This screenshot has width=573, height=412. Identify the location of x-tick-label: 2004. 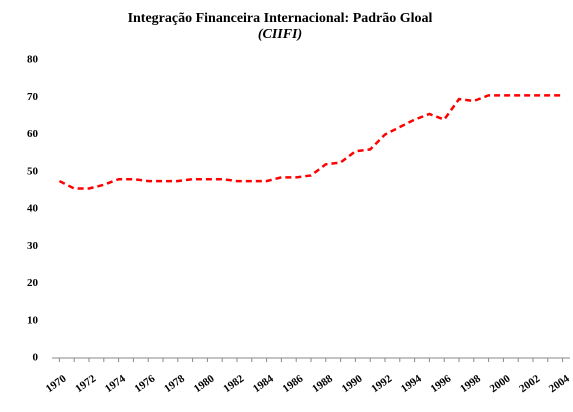
(559, 383).